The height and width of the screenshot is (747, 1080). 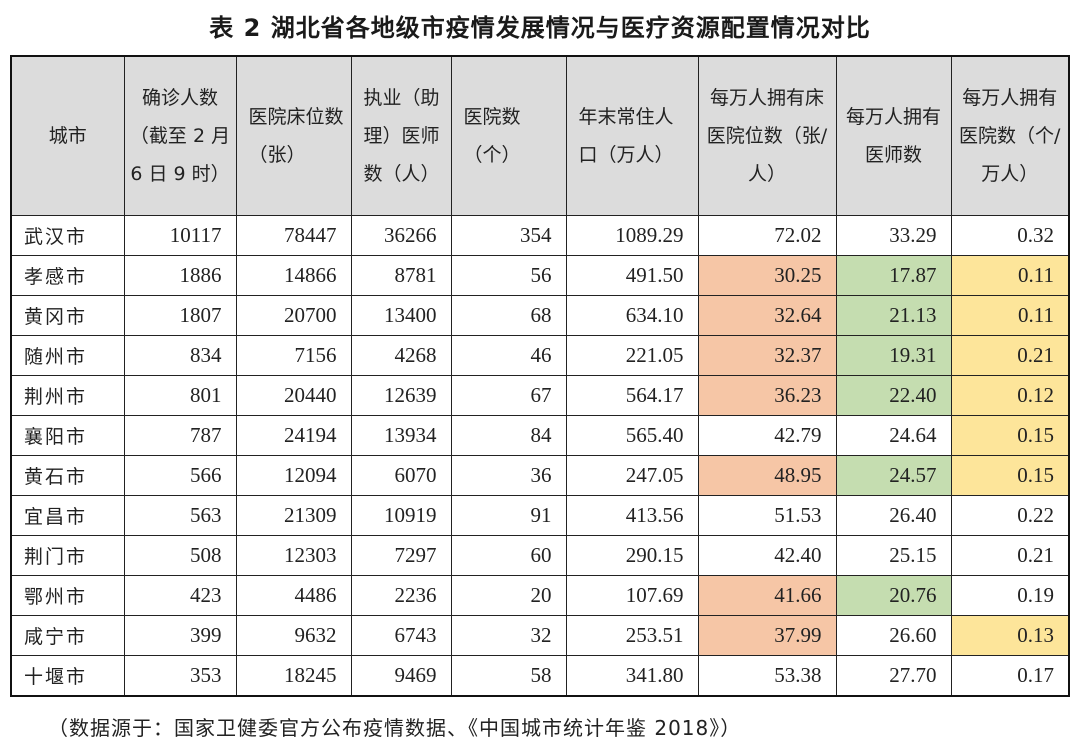 What do you see at coordinates (893, 515) in the screenshot?
I see `cell-doctors-per-10k: 26.40` at bounding box center [893, 515].